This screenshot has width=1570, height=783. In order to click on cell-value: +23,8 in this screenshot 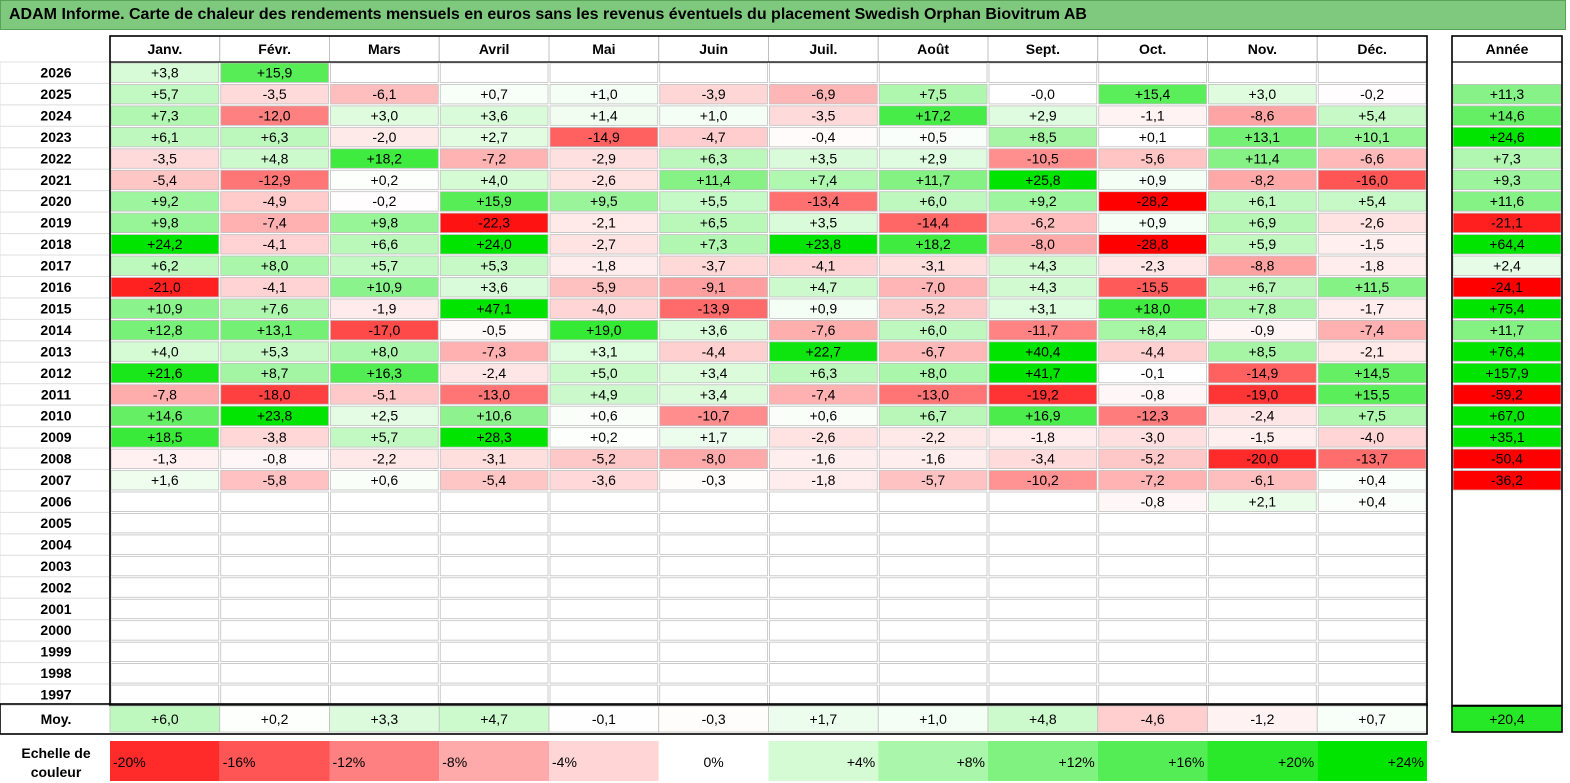, I will do `click(275, 416)`.